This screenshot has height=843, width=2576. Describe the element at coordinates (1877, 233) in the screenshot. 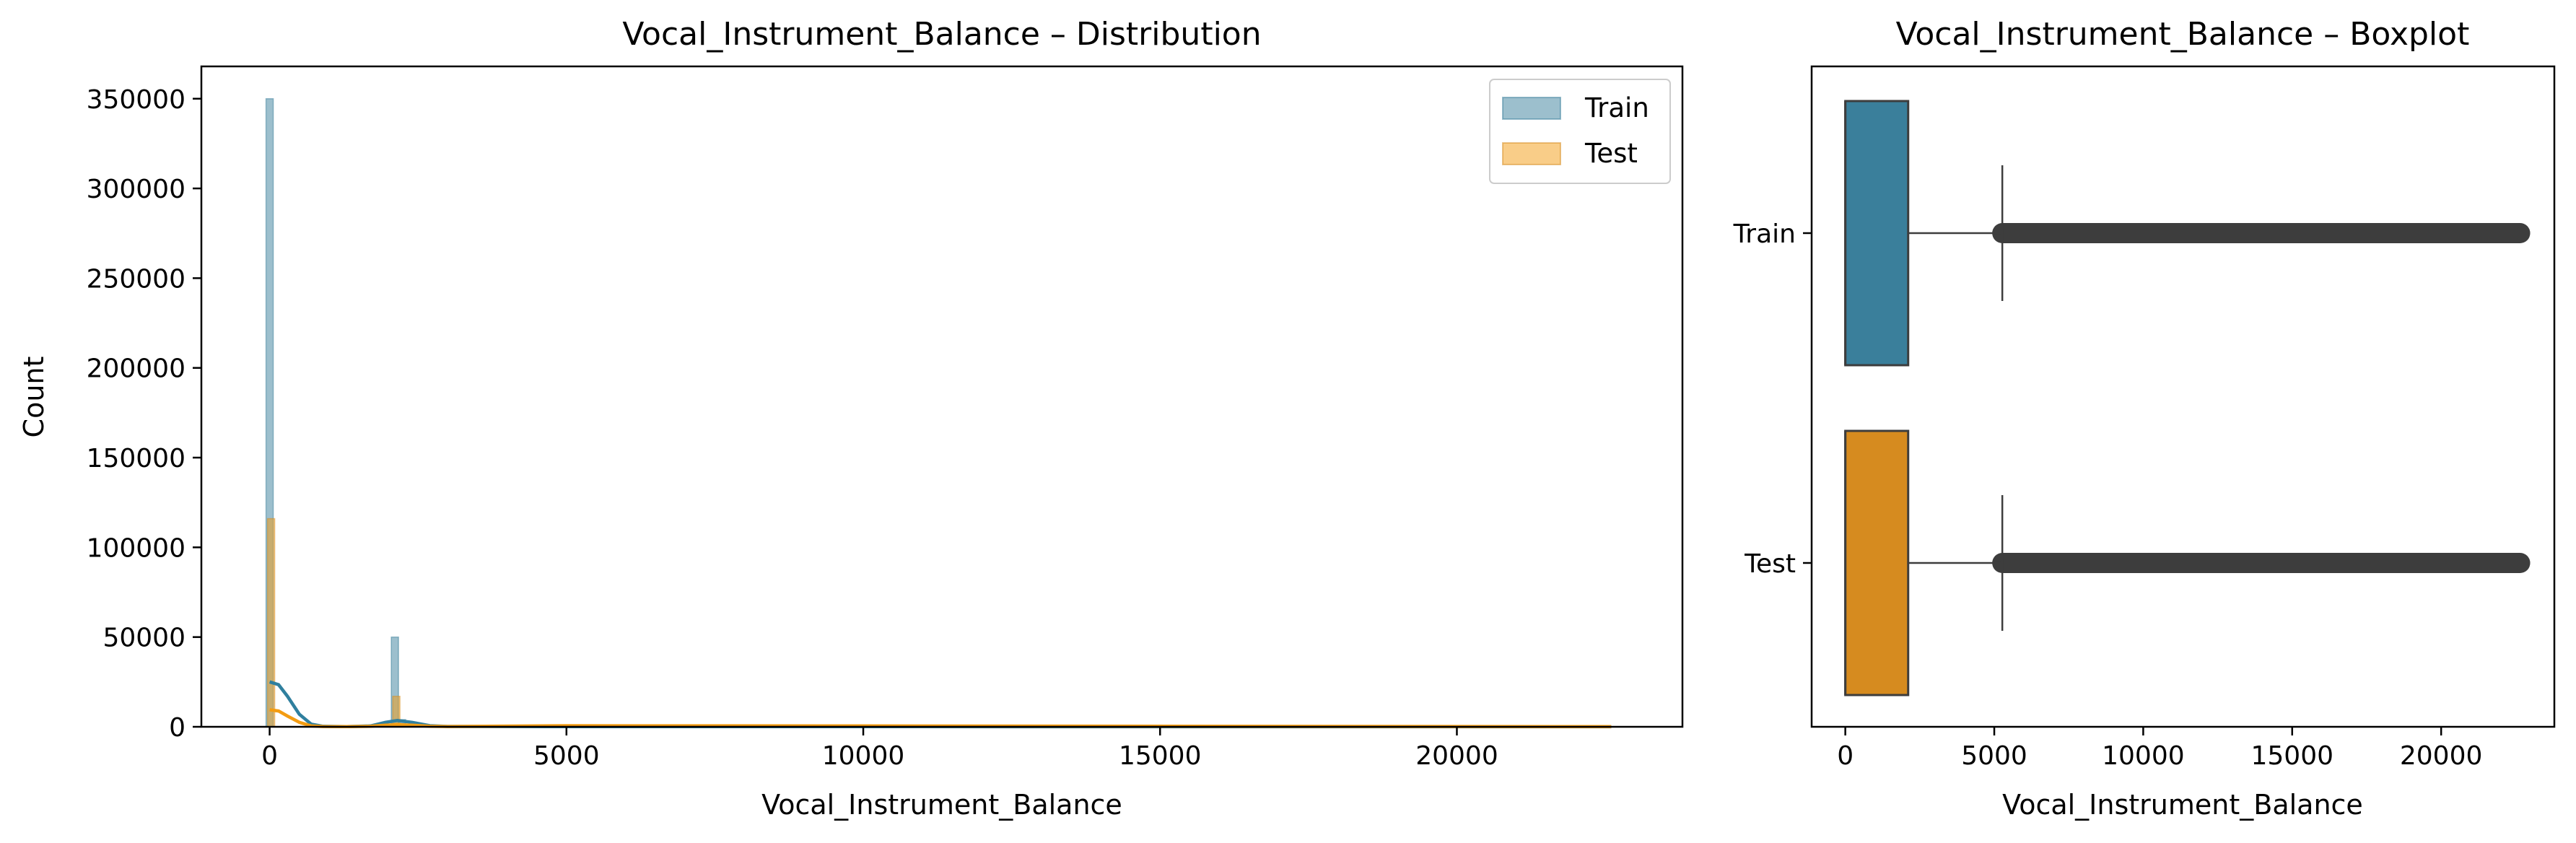

I see `boxplot-box-train` at that location.